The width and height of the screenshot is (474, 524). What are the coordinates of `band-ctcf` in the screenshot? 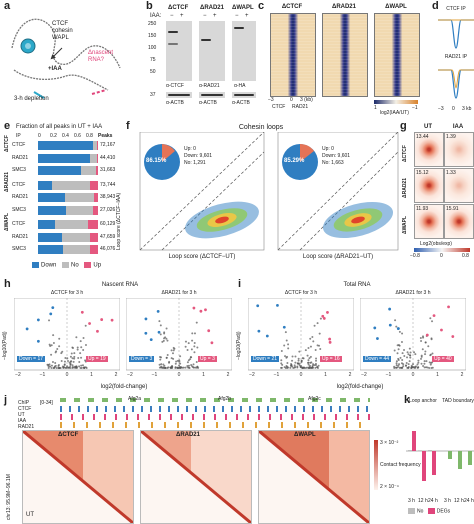 It's located at (173, 32).